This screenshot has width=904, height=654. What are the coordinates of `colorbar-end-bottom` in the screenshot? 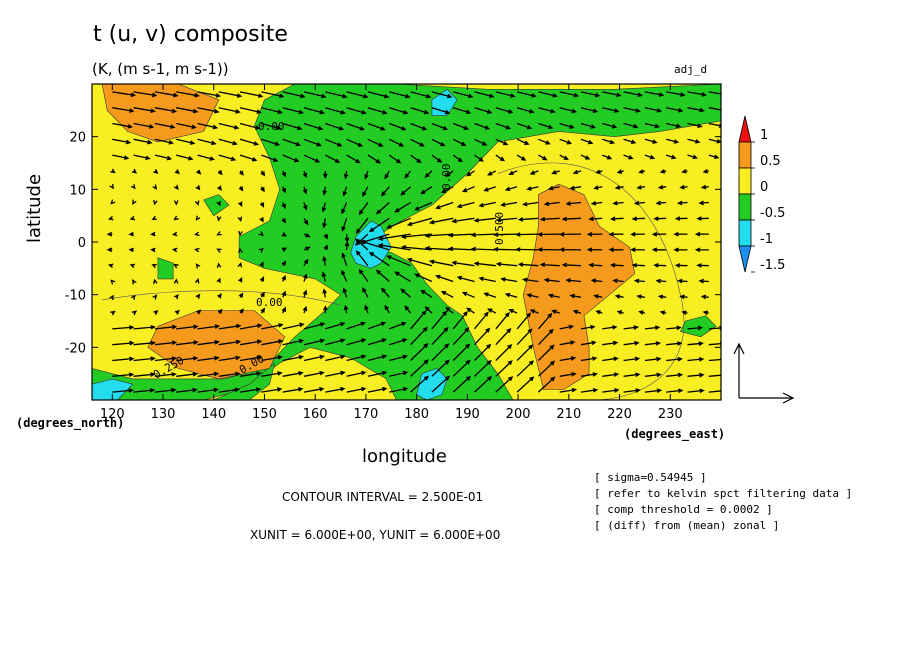 It's located at (745, 259).